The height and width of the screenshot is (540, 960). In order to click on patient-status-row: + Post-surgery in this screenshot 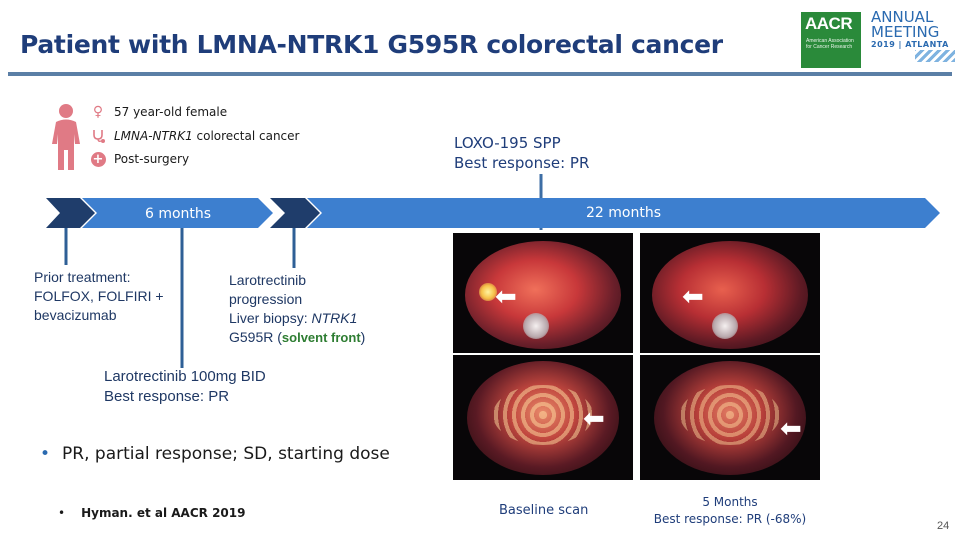, I will do `click(139, 159)`.